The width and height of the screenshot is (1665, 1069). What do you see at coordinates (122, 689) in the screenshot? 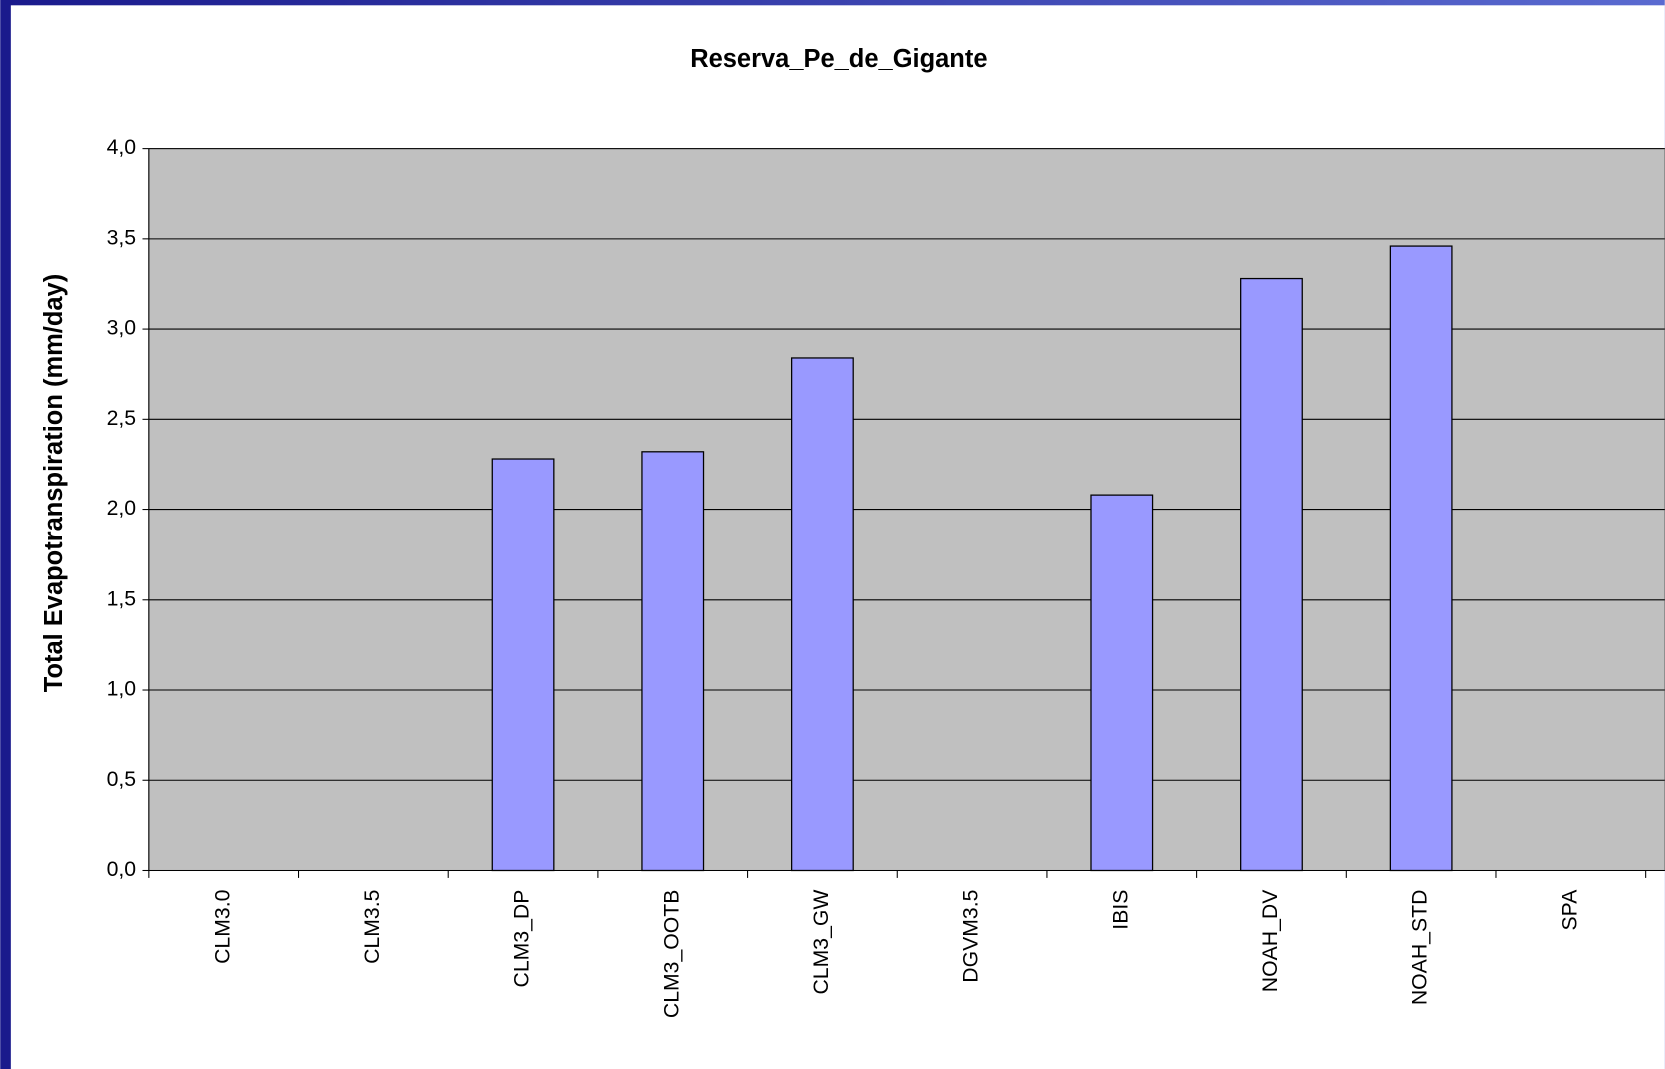
I see `y-tick-label: 1,0` at bounding box center [122, 689].